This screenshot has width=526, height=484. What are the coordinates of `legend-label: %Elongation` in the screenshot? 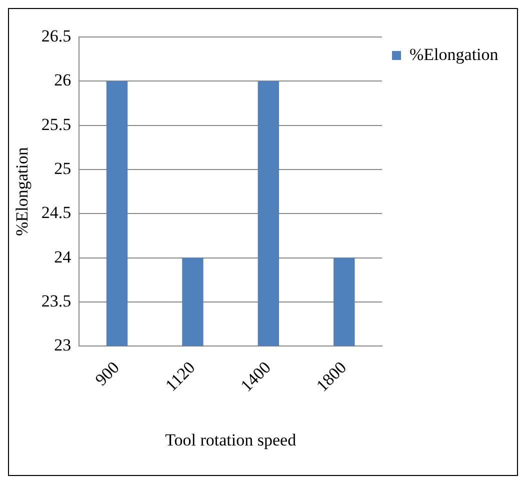 It's located at (454, 54).